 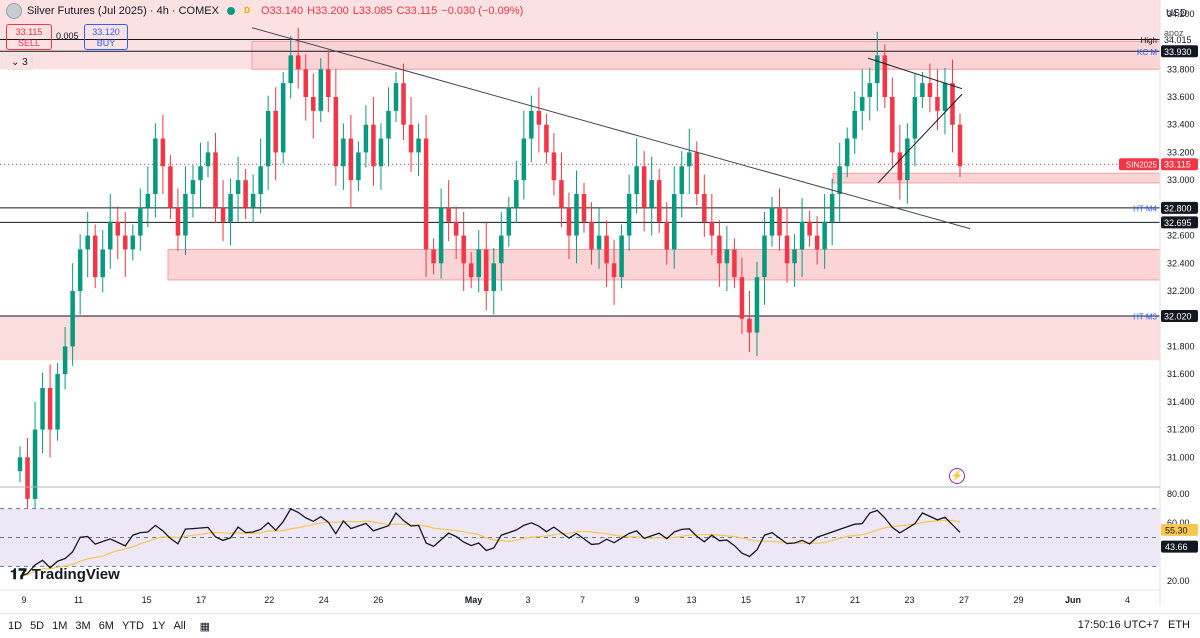 I want to click on rsi-tick-label: 20.00, so click(x=1178, y=581).